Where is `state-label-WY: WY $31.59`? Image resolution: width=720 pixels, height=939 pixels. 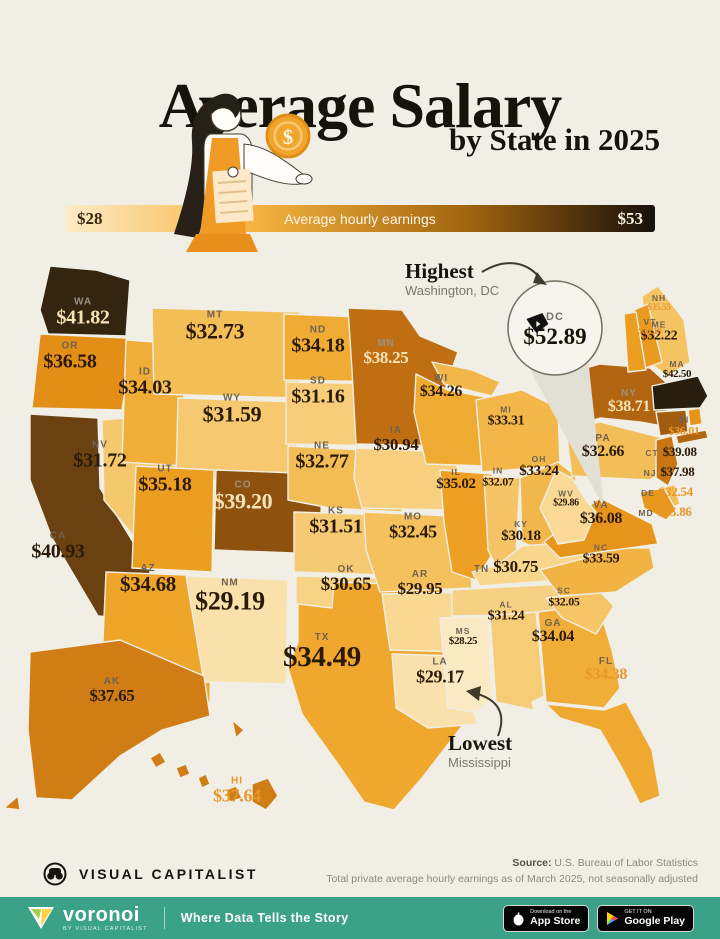 state-label-WY: WY $31.59 is located at coordinates (232, 409).